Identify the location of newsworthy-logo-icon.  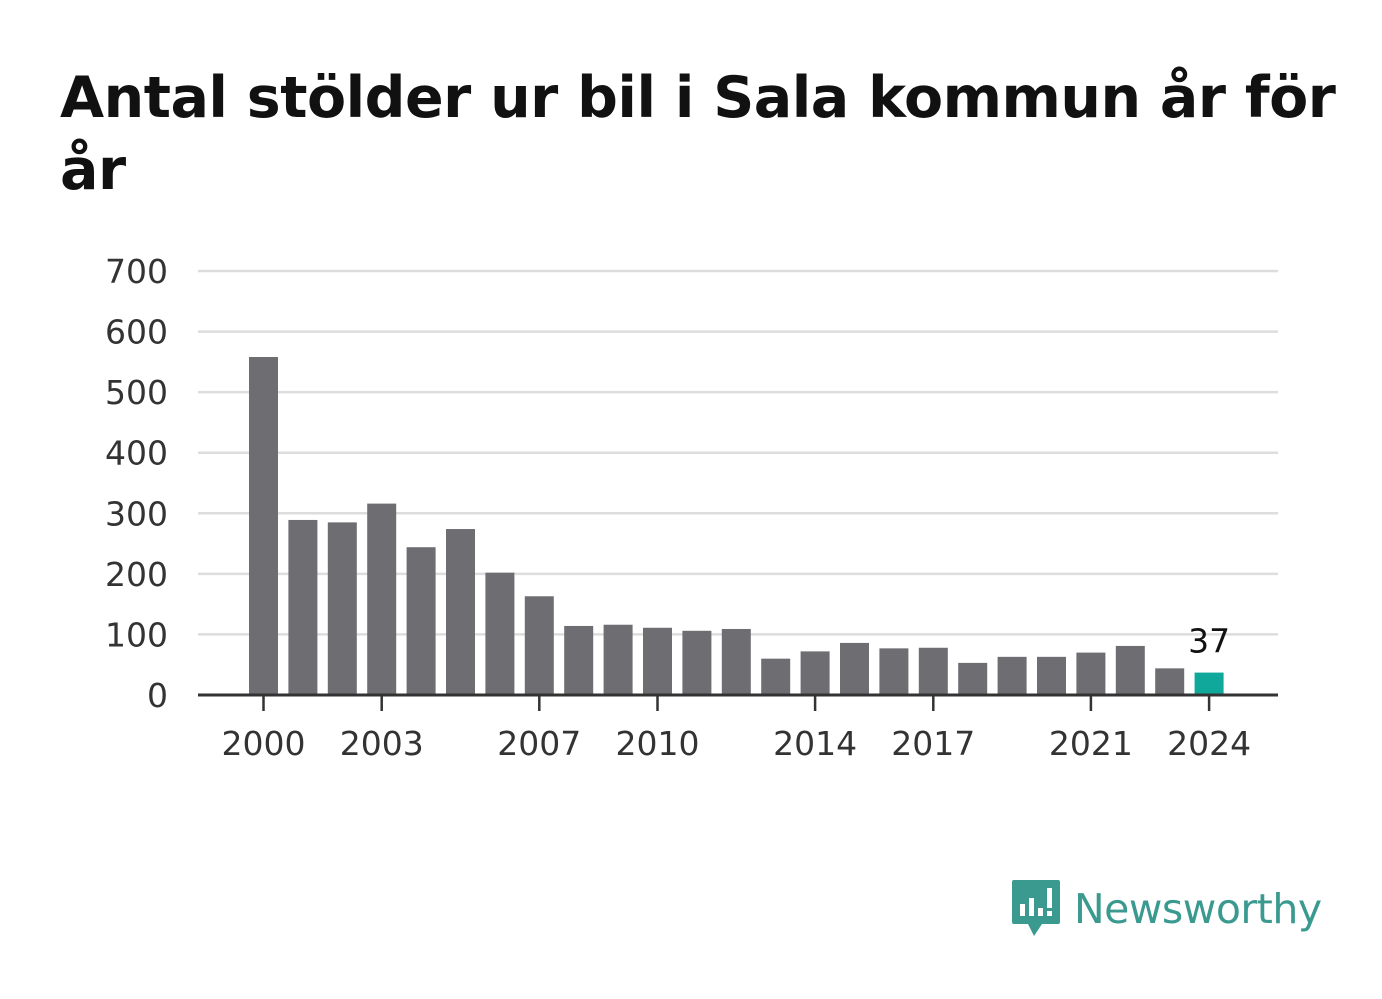
(1036, 908).